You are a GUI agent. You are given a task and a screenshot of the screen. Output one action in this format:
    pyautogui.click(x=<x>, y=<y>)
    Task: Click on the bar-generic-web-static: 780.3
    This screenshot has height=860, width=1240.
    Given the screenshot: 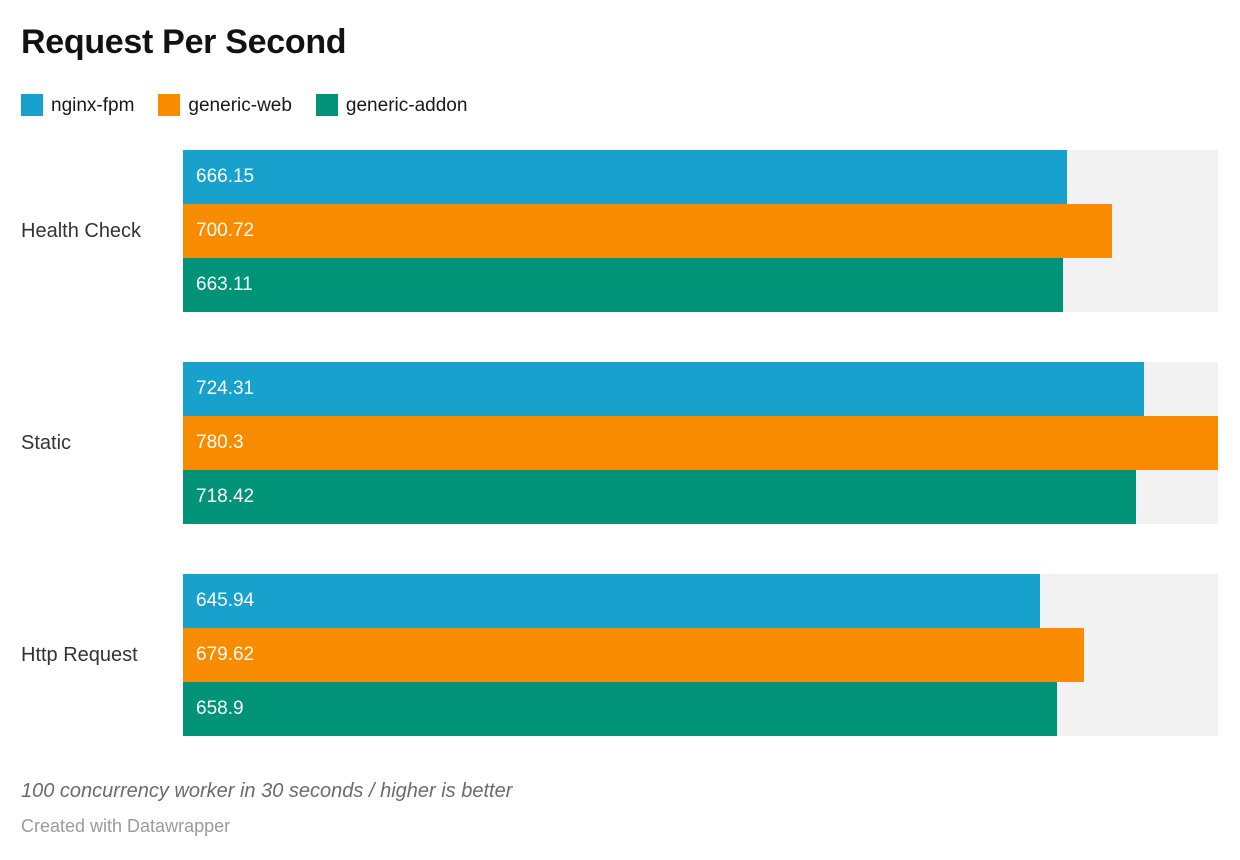 What is the action you would take?
    pyautogui.click(x=700, y=443)
    